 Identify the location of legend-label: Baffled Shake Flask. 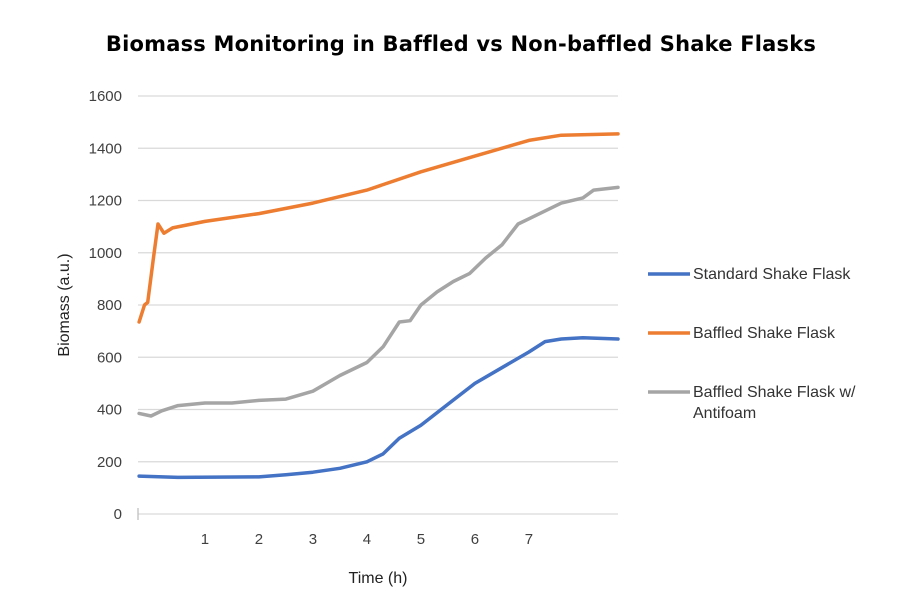
(764, 333).